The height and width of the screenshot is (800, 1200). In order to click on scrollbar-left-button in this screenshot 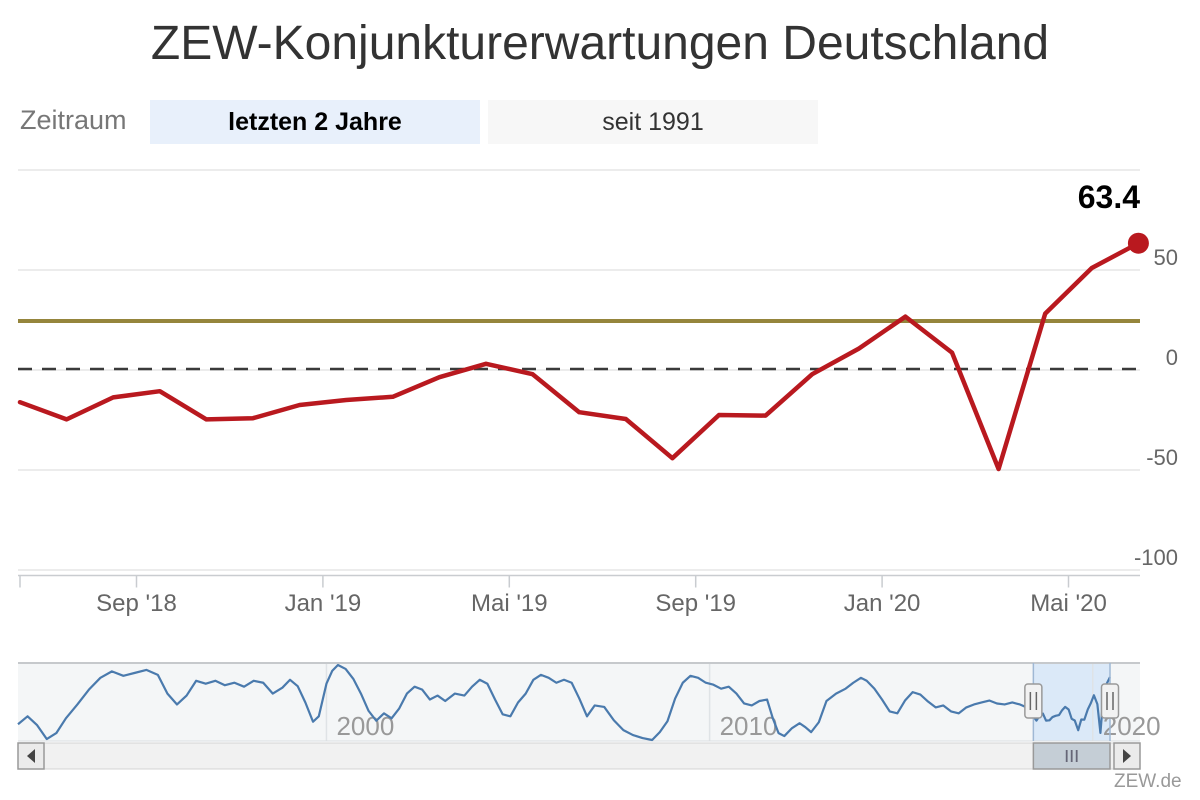, I will do `click(31, 756)`.